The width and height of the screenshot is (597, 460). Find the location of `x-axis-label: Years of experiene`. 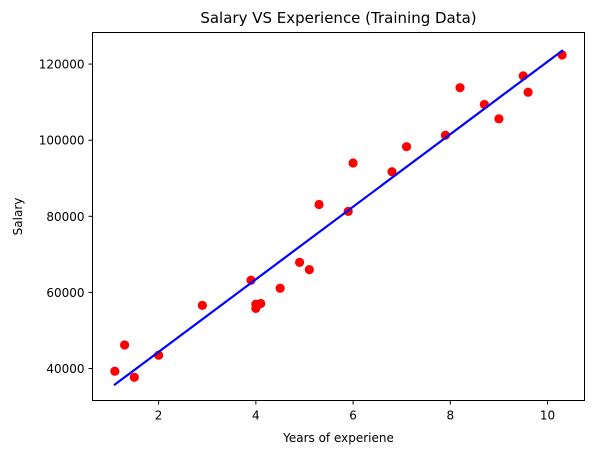

x-axis-label: Years of experiene is located at coordinates (338, 438).